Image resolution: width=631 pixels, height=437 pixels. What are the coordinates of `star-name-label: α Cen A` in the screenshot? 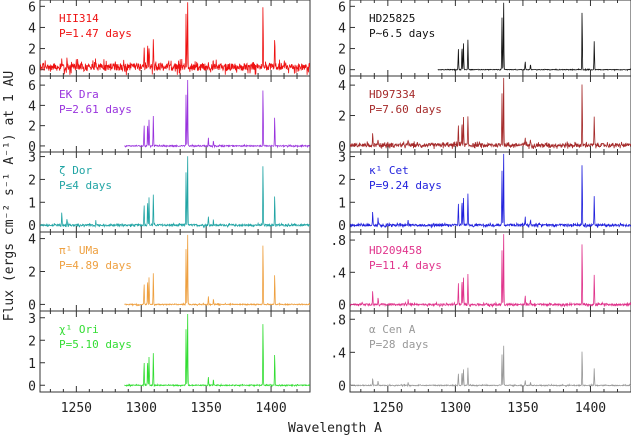 It's located at (392, 329).